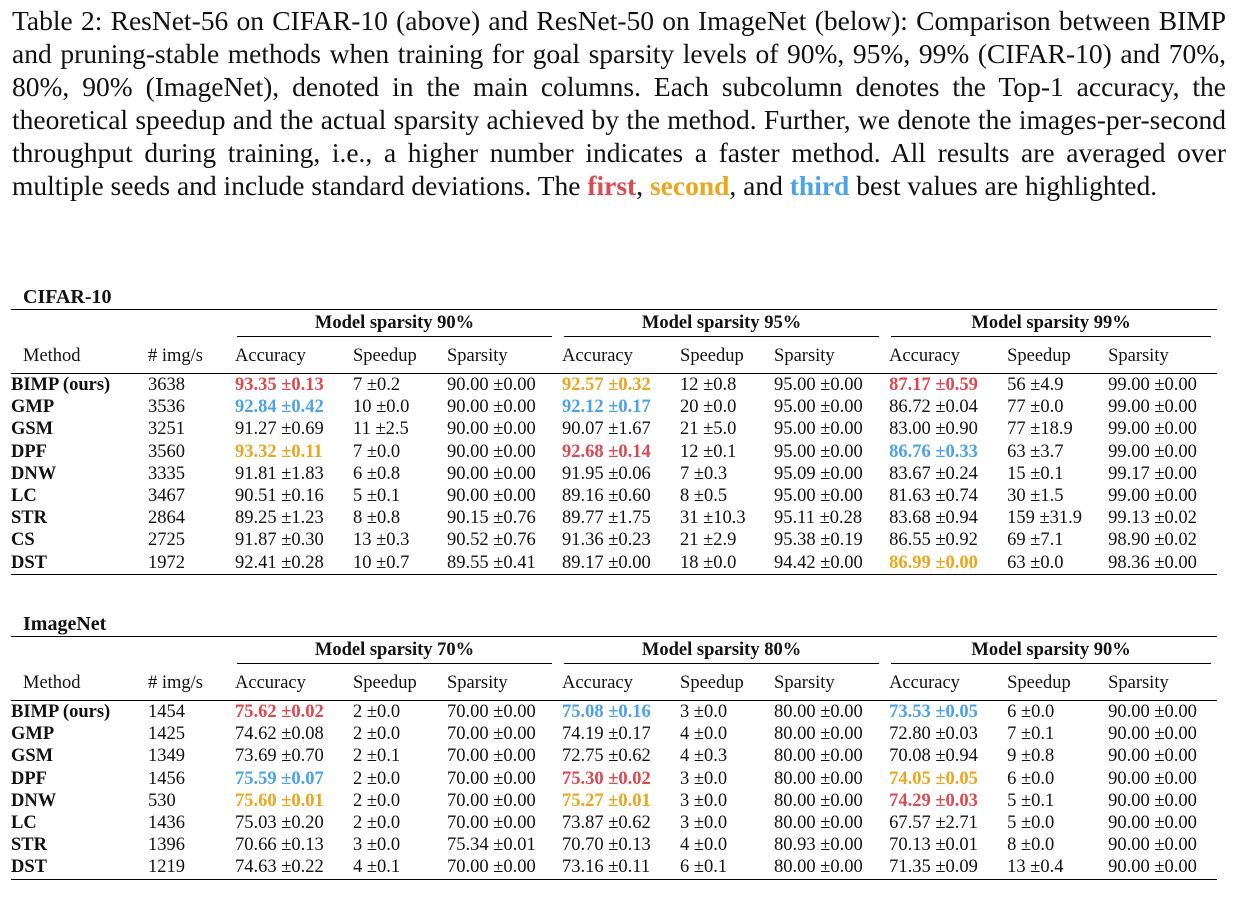 The height and width of the screenshot is (907, 1237). What do you see at coordinates (617, 868) in the screenshot?
I see `table-cell: 73.16 ±0.11` at bounding box center [617, 868].